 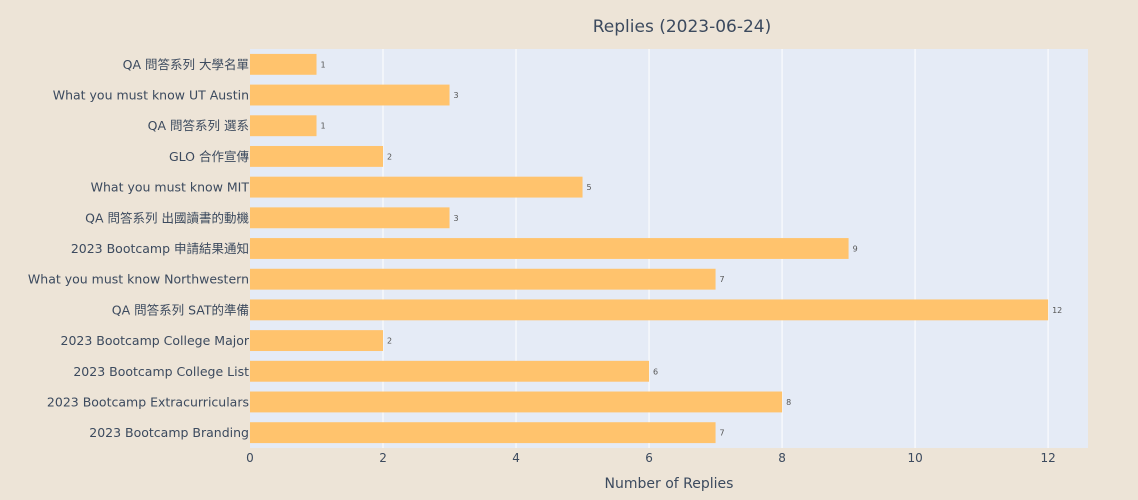 What do you see at coordinates (516, 458) in the screenshot?
I see `x-tick-label: 4` at bounding box center [516, 458].